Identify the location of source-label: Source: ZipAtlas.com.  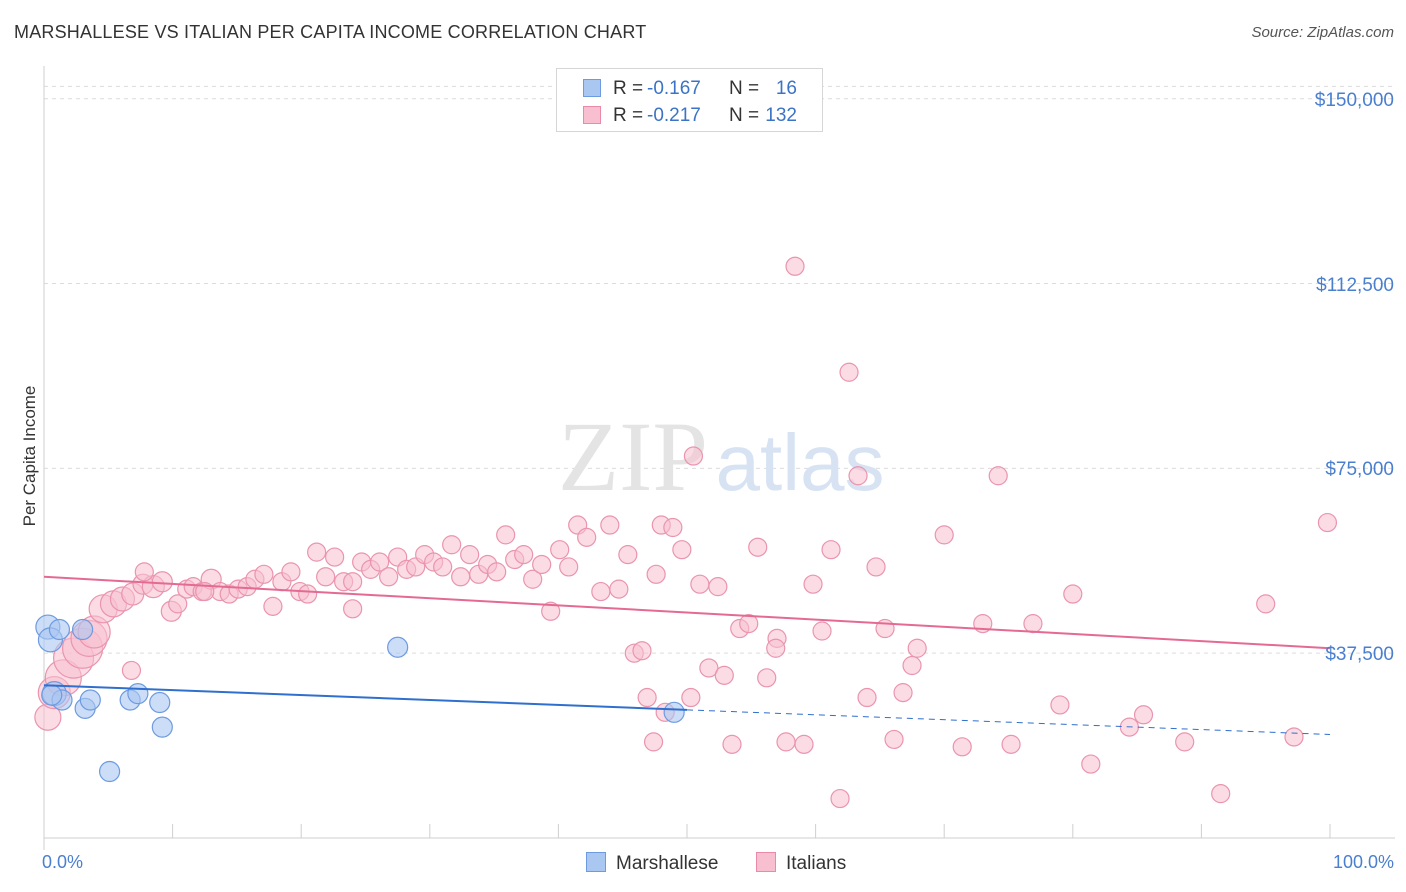
(1322, 32).